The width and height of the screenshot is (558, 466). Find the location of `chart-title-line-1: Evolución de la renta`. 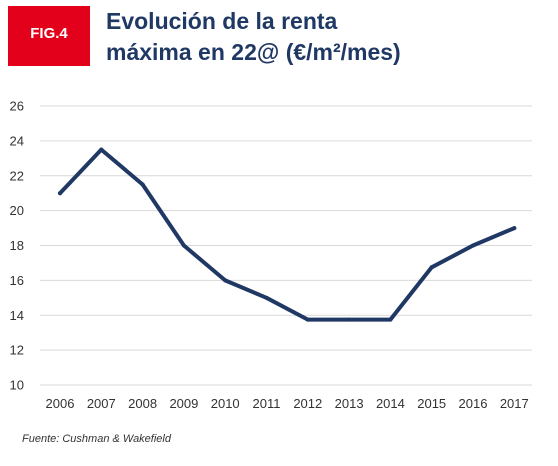

chart-title-line-1: Evolución de la renta is located at coordinates (222, 21).